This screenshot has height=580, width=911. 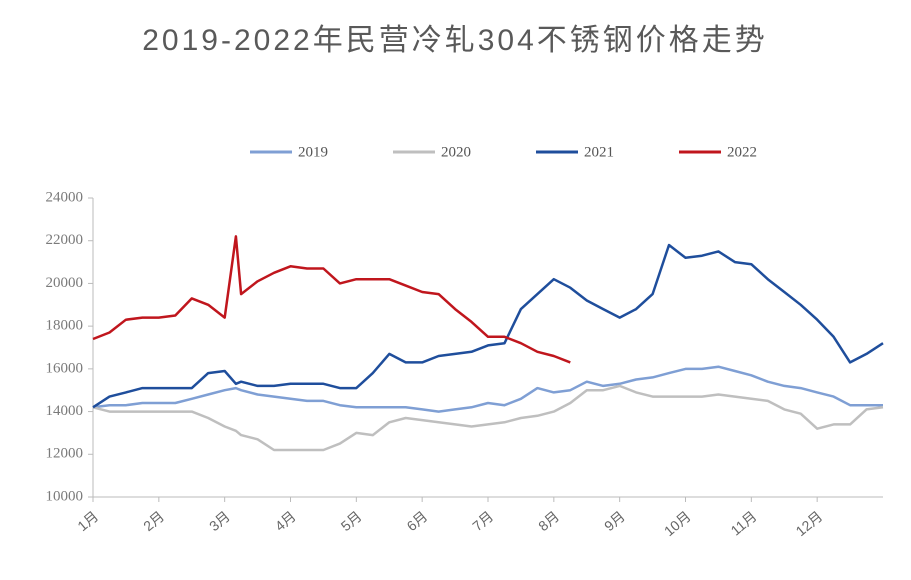 I want to click on y-tick-label: 10000, so click(x=65, y=496).